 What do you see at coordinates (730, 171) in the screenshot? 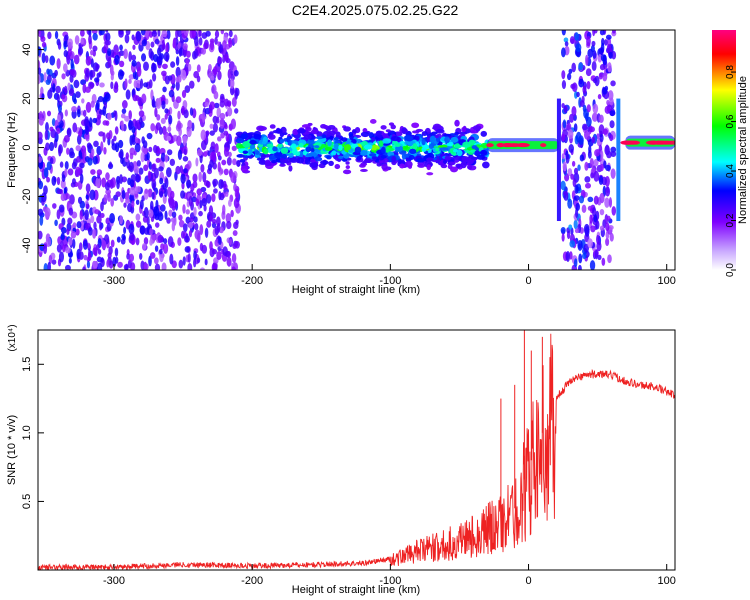
I see `colorbar-ticks: 0.0 0.2 0.4 0.6 0.8` at bounding box center [730, 171].